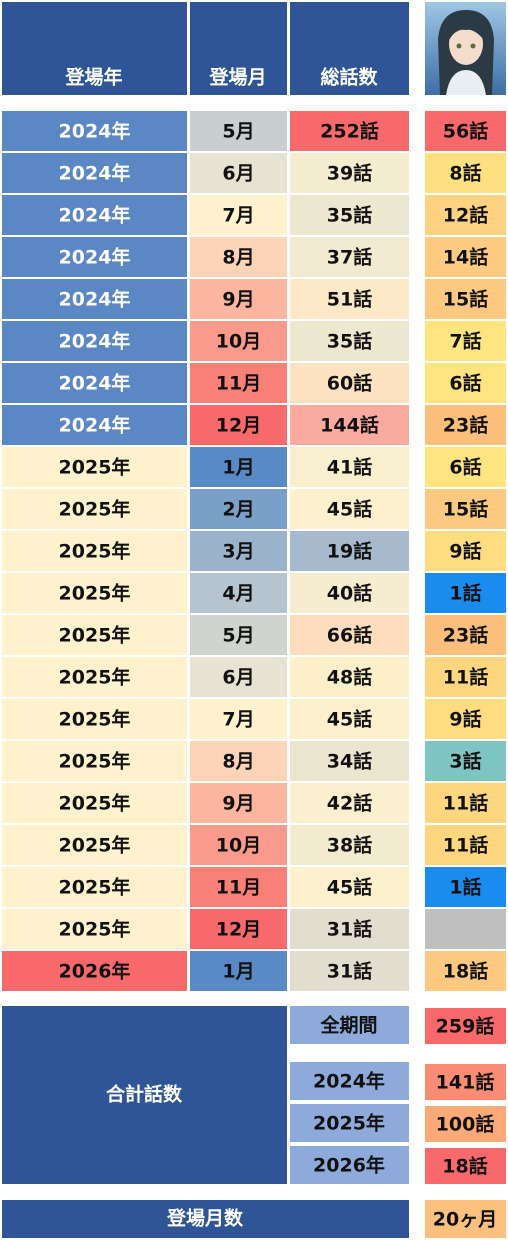  I want to click on summary-period: 2026年, so click(349, 1165).